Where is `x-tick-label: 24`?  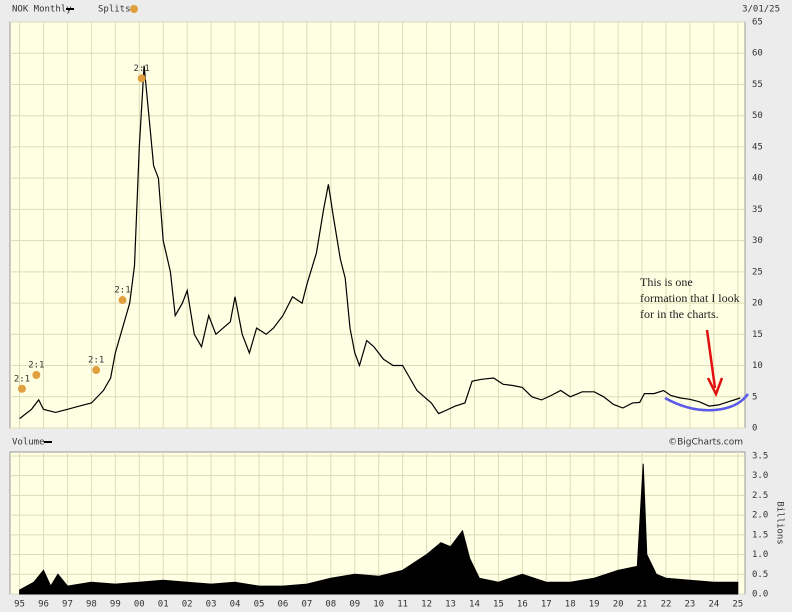
x-tick-label: 24 is located at coordinates (713, 605).